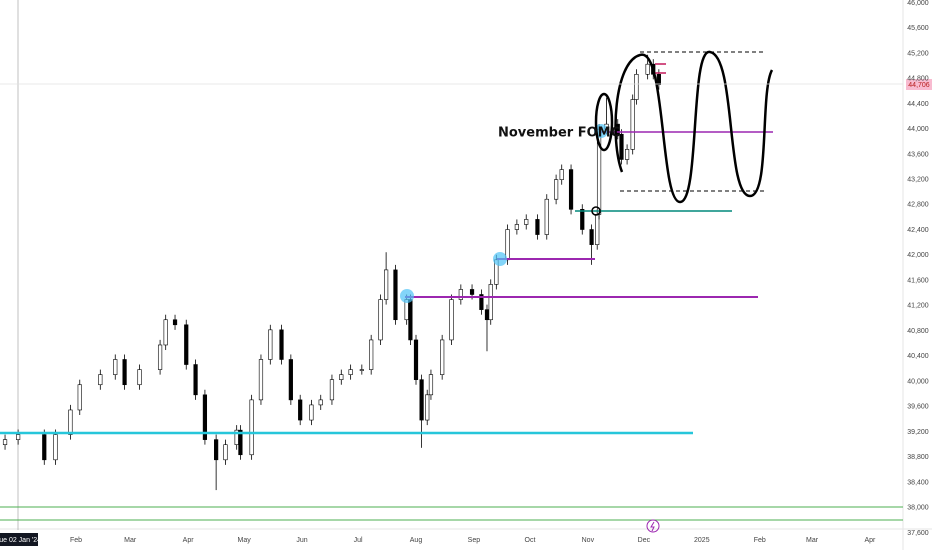 The width and height of the screenshot is (932, 550). Describe the element at coordinates (918, 104) in the screenshot. I see `y-tick-label: 44,400` at that location.